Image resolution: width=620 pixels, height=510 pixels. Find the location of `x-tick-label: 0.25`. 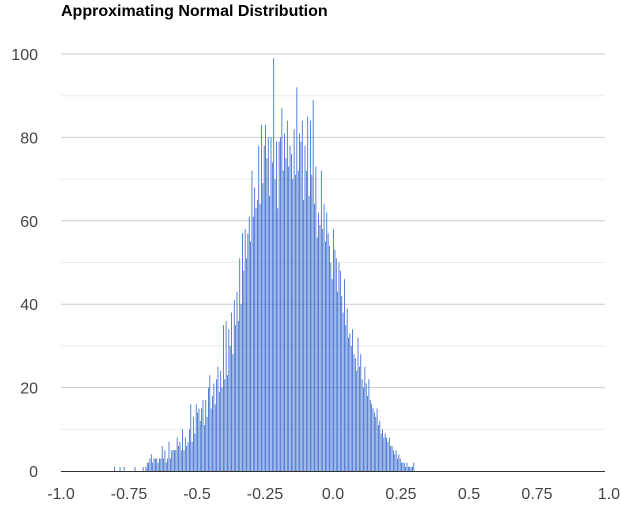

x-tick-label: 0.25 is located at coordinates (400, 494).